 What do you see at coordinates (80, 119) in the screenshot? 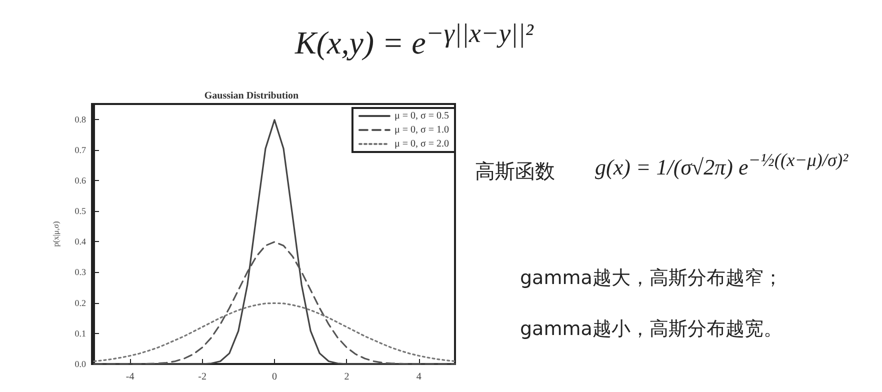
I see `y-tick-label: 0.8` at bounding box center [80, 119].